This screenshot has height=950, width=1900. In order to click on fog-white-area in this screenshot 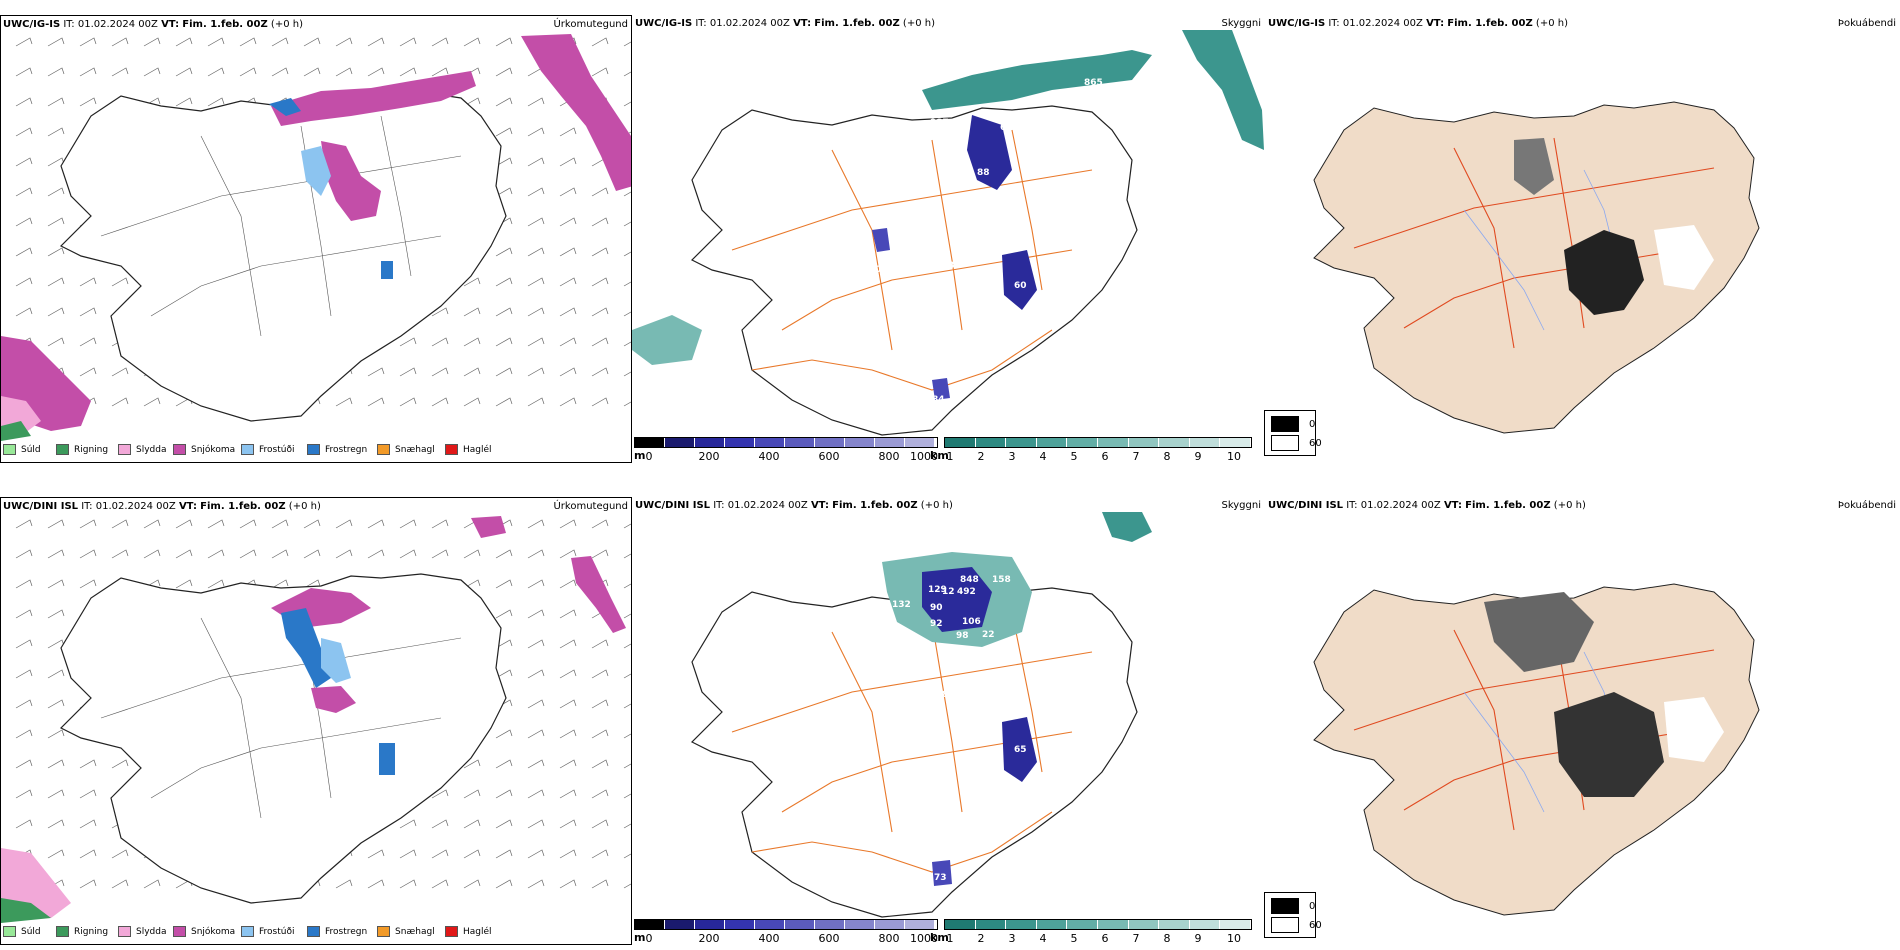, I will do `click(1684, 257)`.